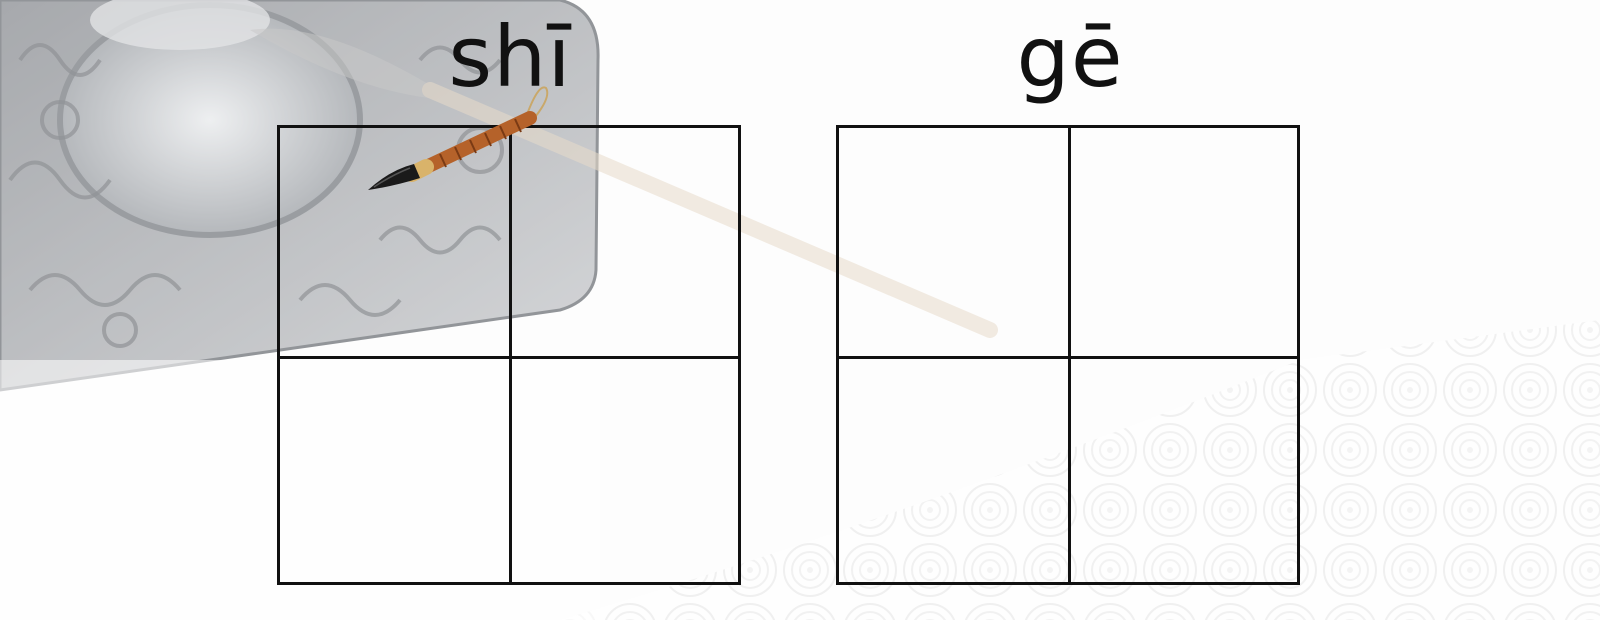 This screenshot has width=1600, height=620. Describe the element at coordinates (460, 138) in the screenshot. I see `calligraphy-brush-icon` at that location.